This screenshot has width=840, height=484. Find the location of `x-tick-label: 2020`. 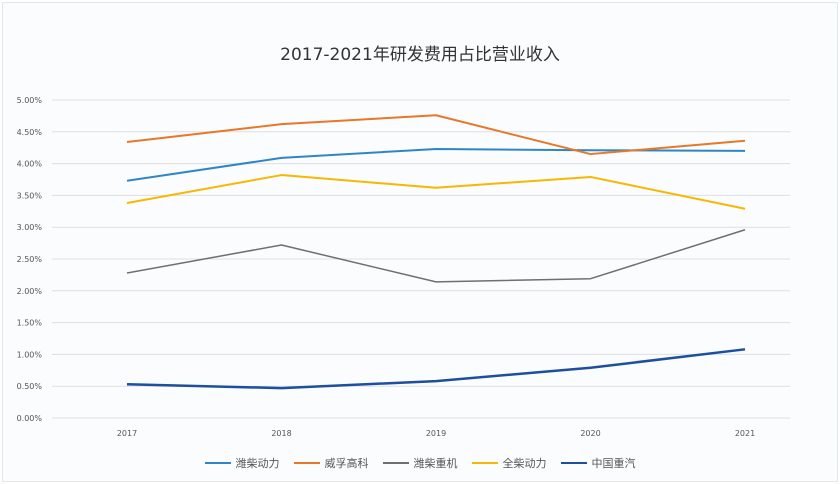

x-tick-label: 2020 is located at coordinates (590, 433).